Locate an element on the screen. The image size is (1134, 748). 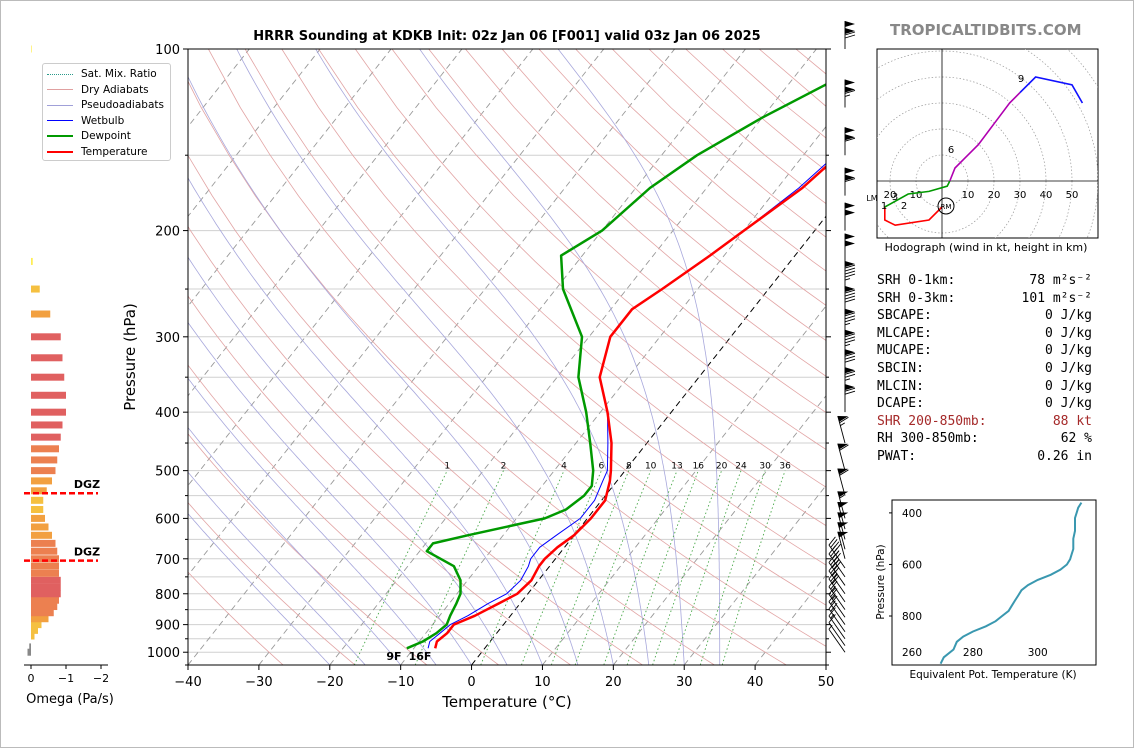
hodograph-height-label: 1 is located at coordinates (884, 206).